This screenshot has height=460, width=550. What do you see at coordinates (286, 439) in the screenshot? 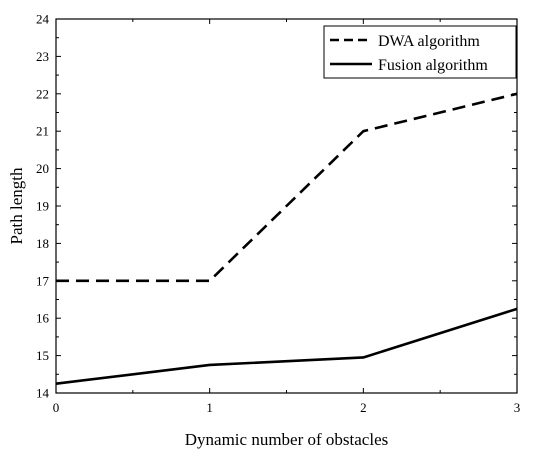
I see `x-axis-title: Dynamic number of obstacles` at bounding box center [286, 439].